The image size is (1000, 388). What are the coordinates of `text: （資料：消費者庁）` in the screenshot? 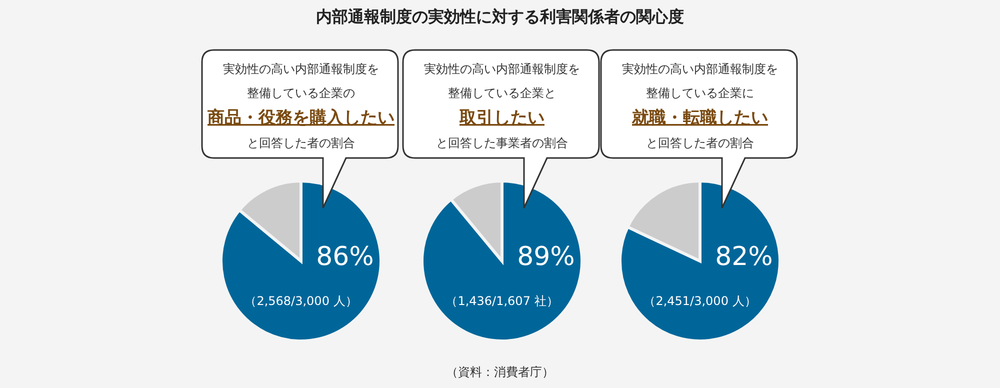 It's located at (500, 372).